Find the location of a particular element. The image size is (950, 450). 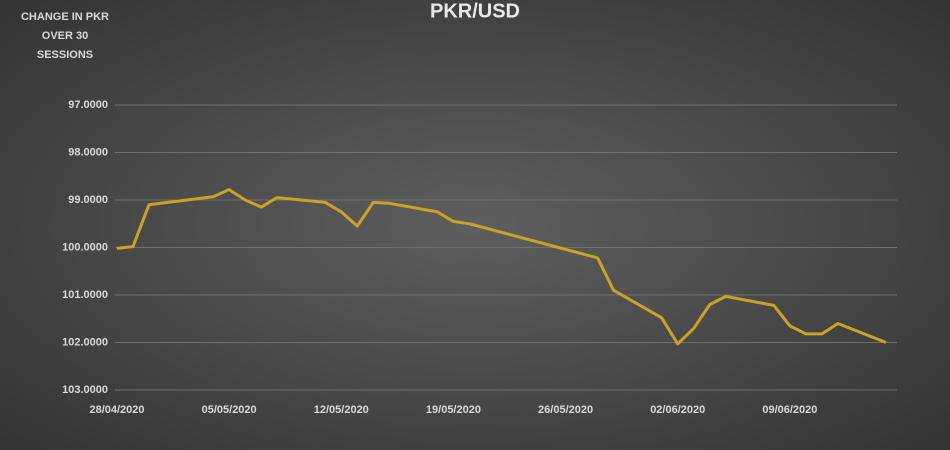

x-tick-label: 02/06/2020 is located at coordinates (677, 410).